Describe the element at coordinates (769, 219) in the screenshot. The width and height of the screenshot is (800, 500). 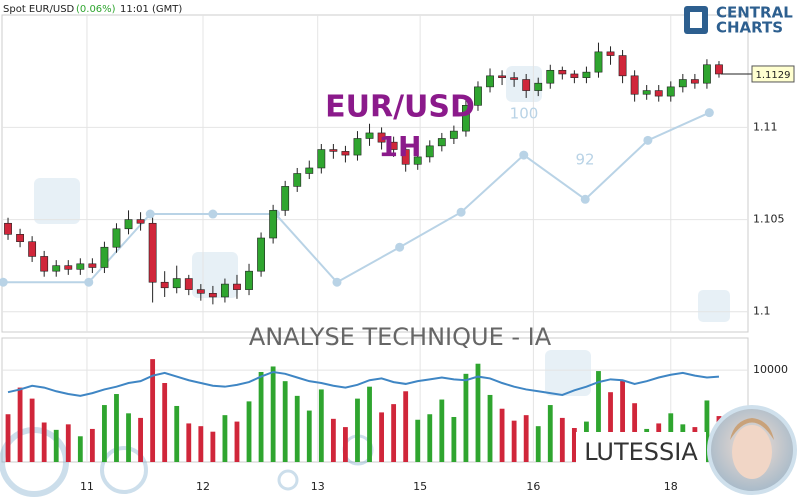
I see `y-tick-label: 1.105` at that location.